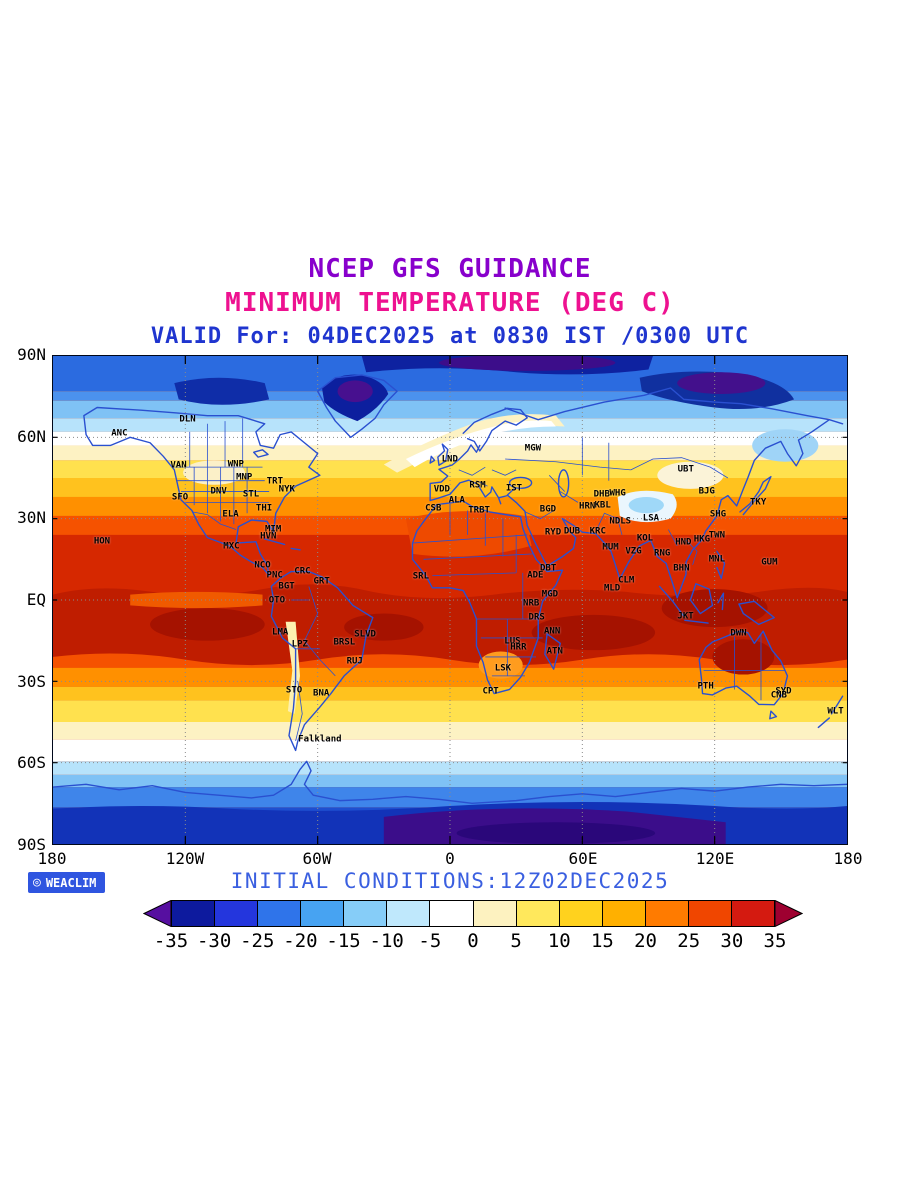  Describe the element at coordinates (455, 473) in the screenshot. I see `europe-west-coast` at that location.